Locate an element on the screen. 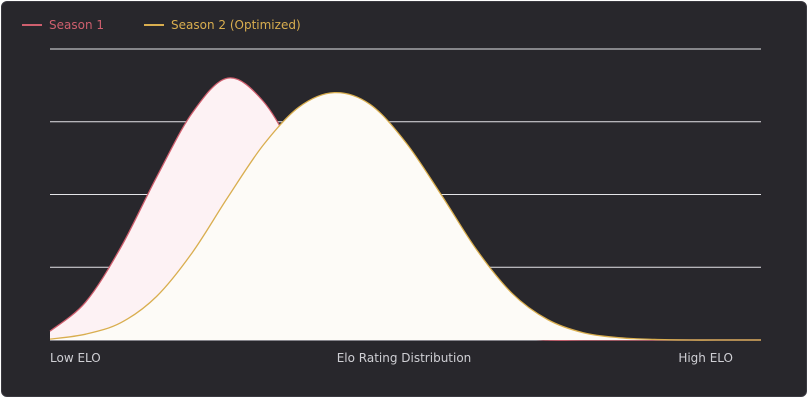  x-tick-high: High ELO is located at coordinates (705, 358).